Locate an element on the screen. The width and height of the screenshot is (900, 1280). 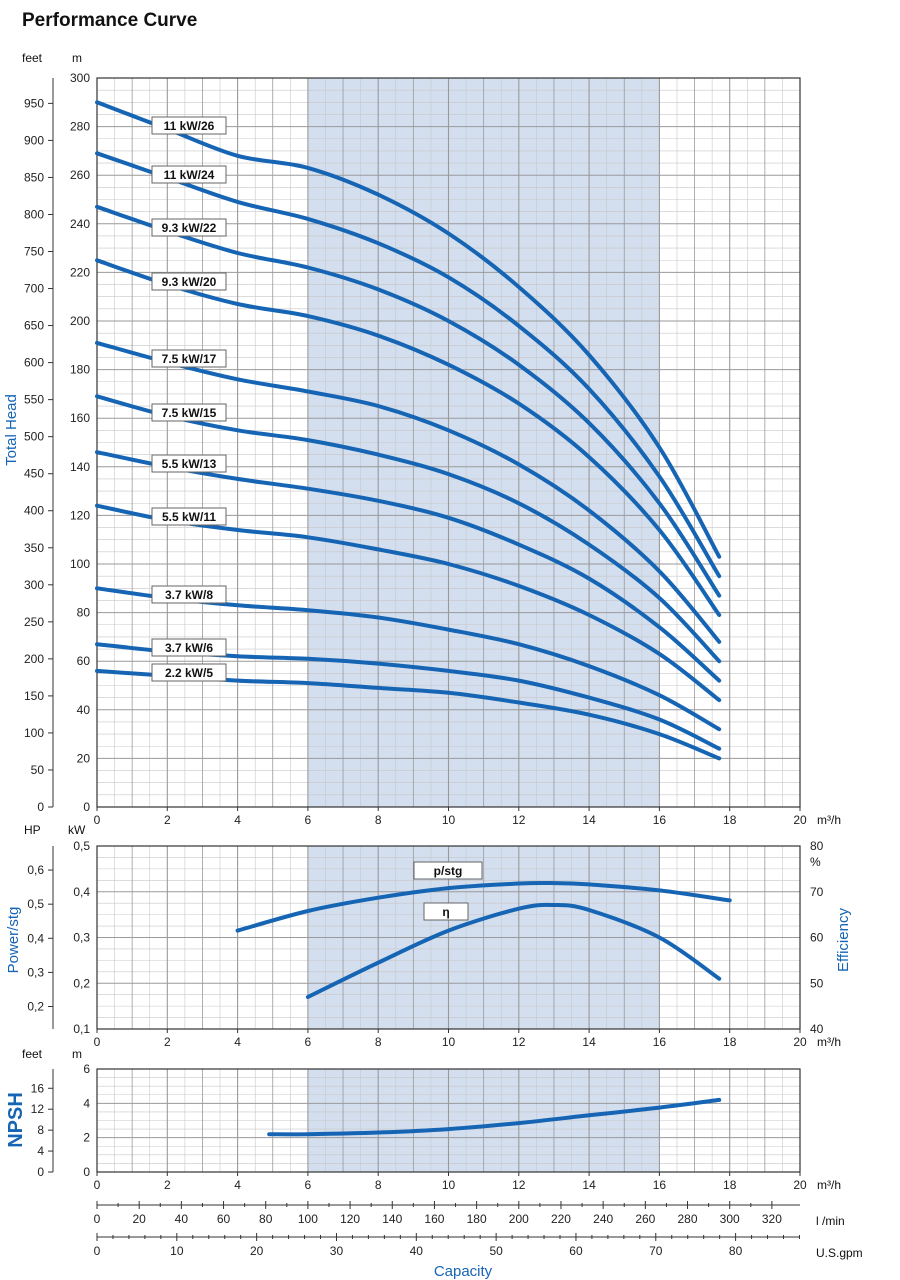
npsh-curve is located at coordinates (494, 1117).